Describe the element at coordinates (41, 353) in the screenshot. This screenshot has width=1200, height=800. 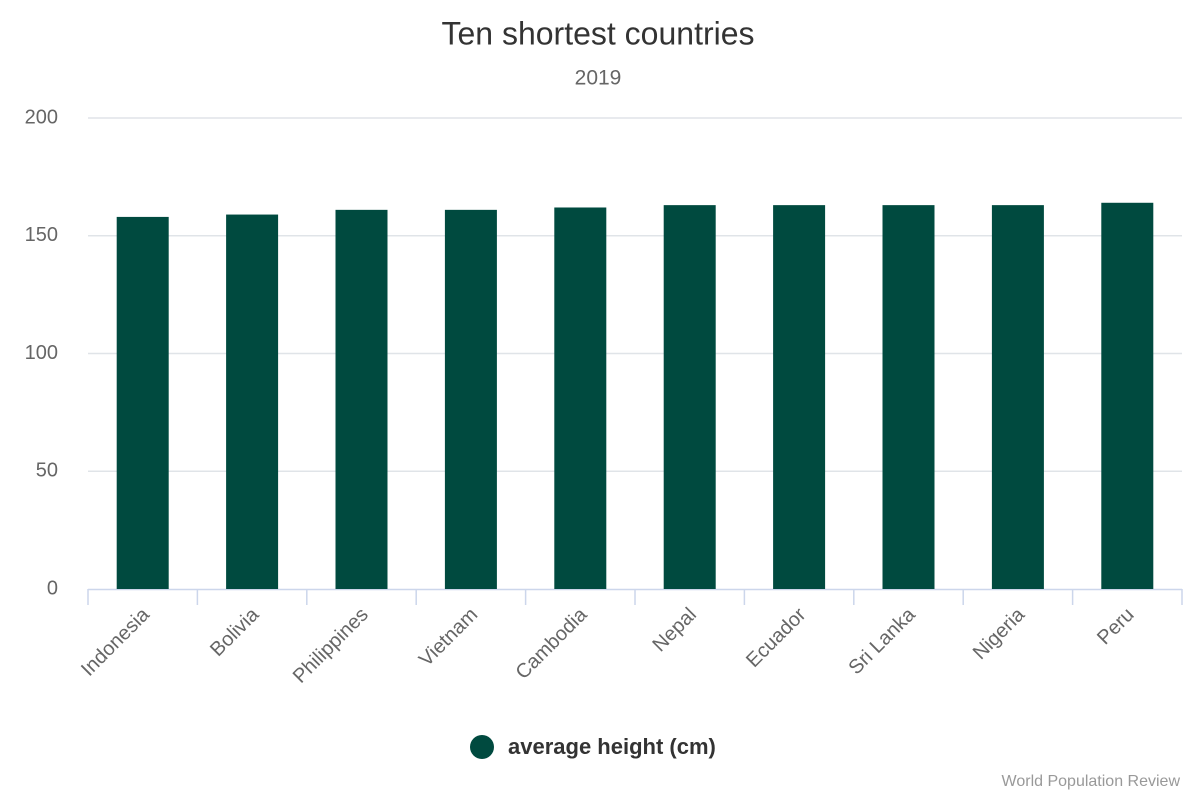
I see `y-tick-label: 100` at that location.